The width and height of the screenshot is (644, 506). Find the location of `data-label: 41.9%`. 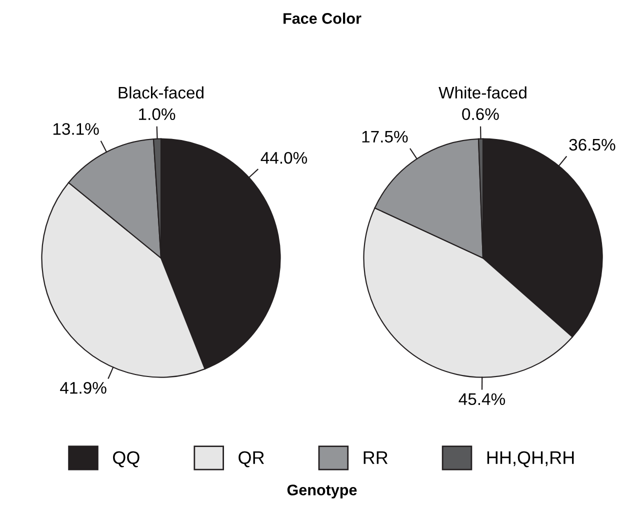

data-label: 41.9% is located at coordinates (83, 388).